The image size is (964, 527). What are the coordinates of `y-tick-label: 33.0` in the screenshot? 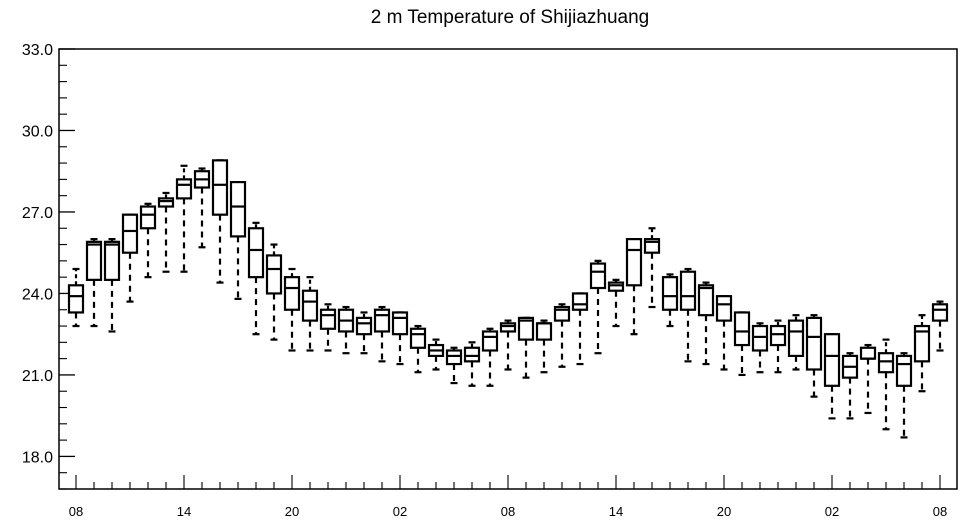 It's located at (37, 50).